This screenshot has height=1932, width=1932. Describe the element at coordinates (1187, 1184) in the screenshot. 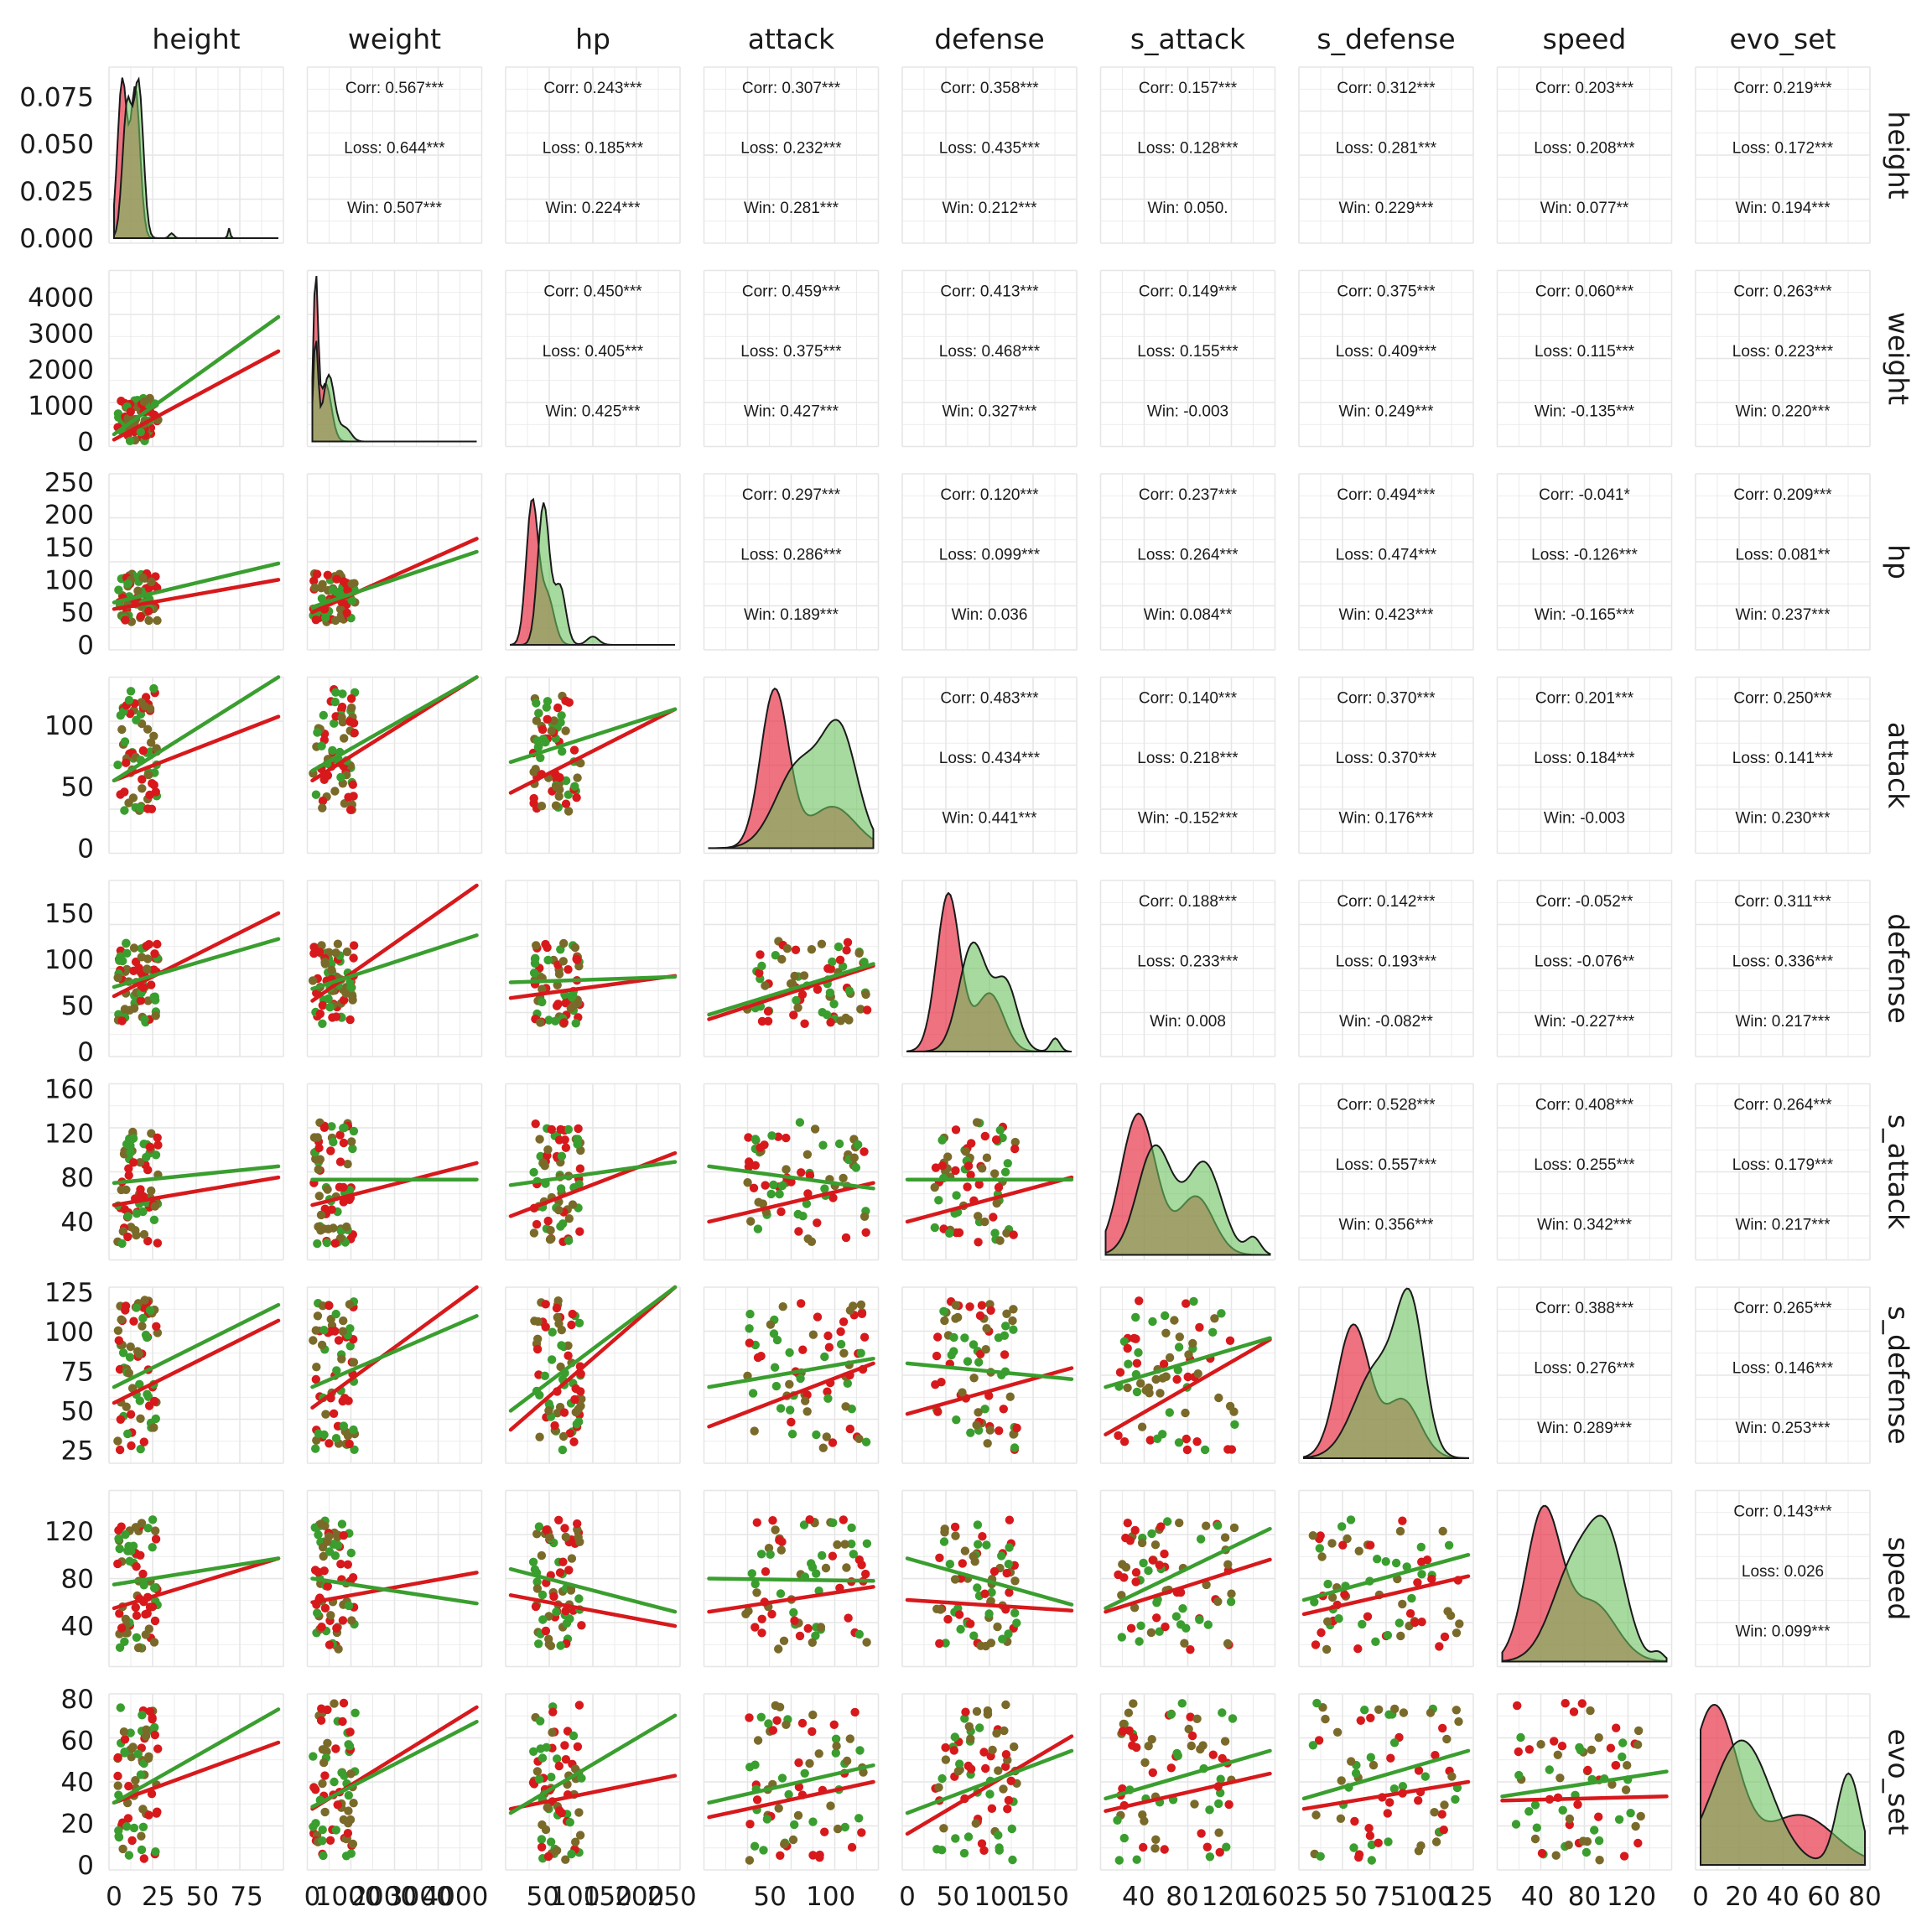

I see `density-s_attack` at that location.